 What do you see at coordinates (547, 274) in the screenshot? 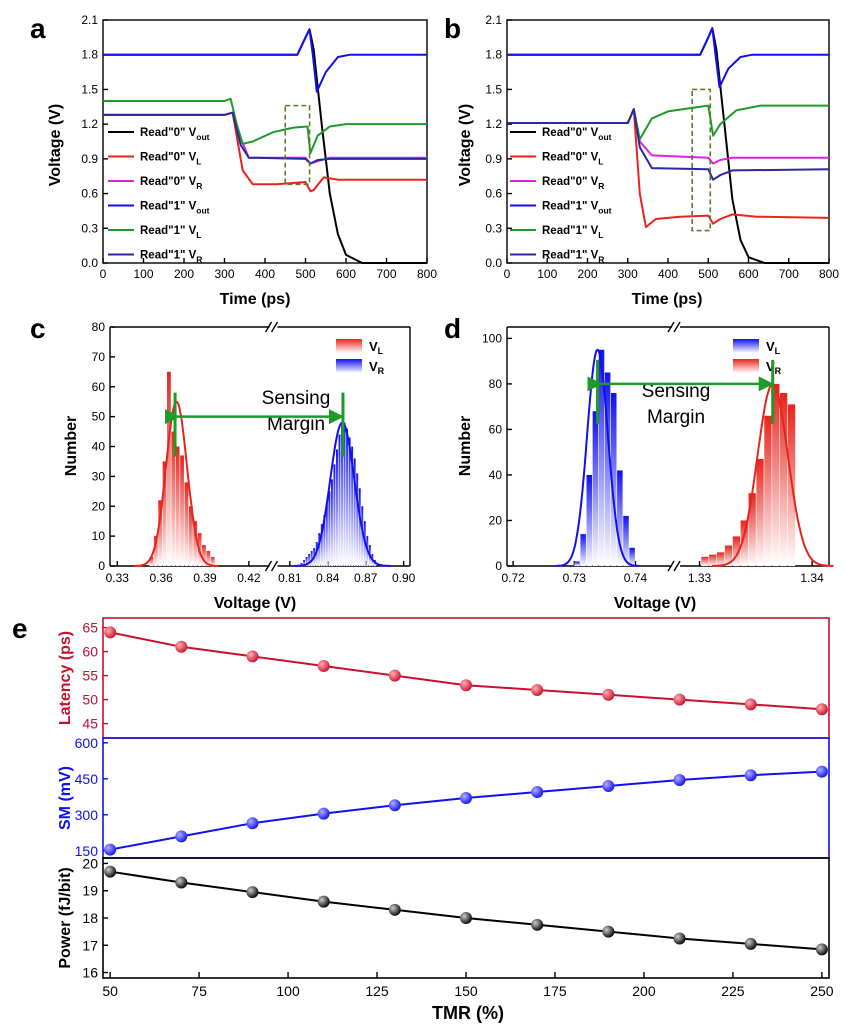
I see `panel-b-xtick-label: 100` at bounding box center [547, 274].